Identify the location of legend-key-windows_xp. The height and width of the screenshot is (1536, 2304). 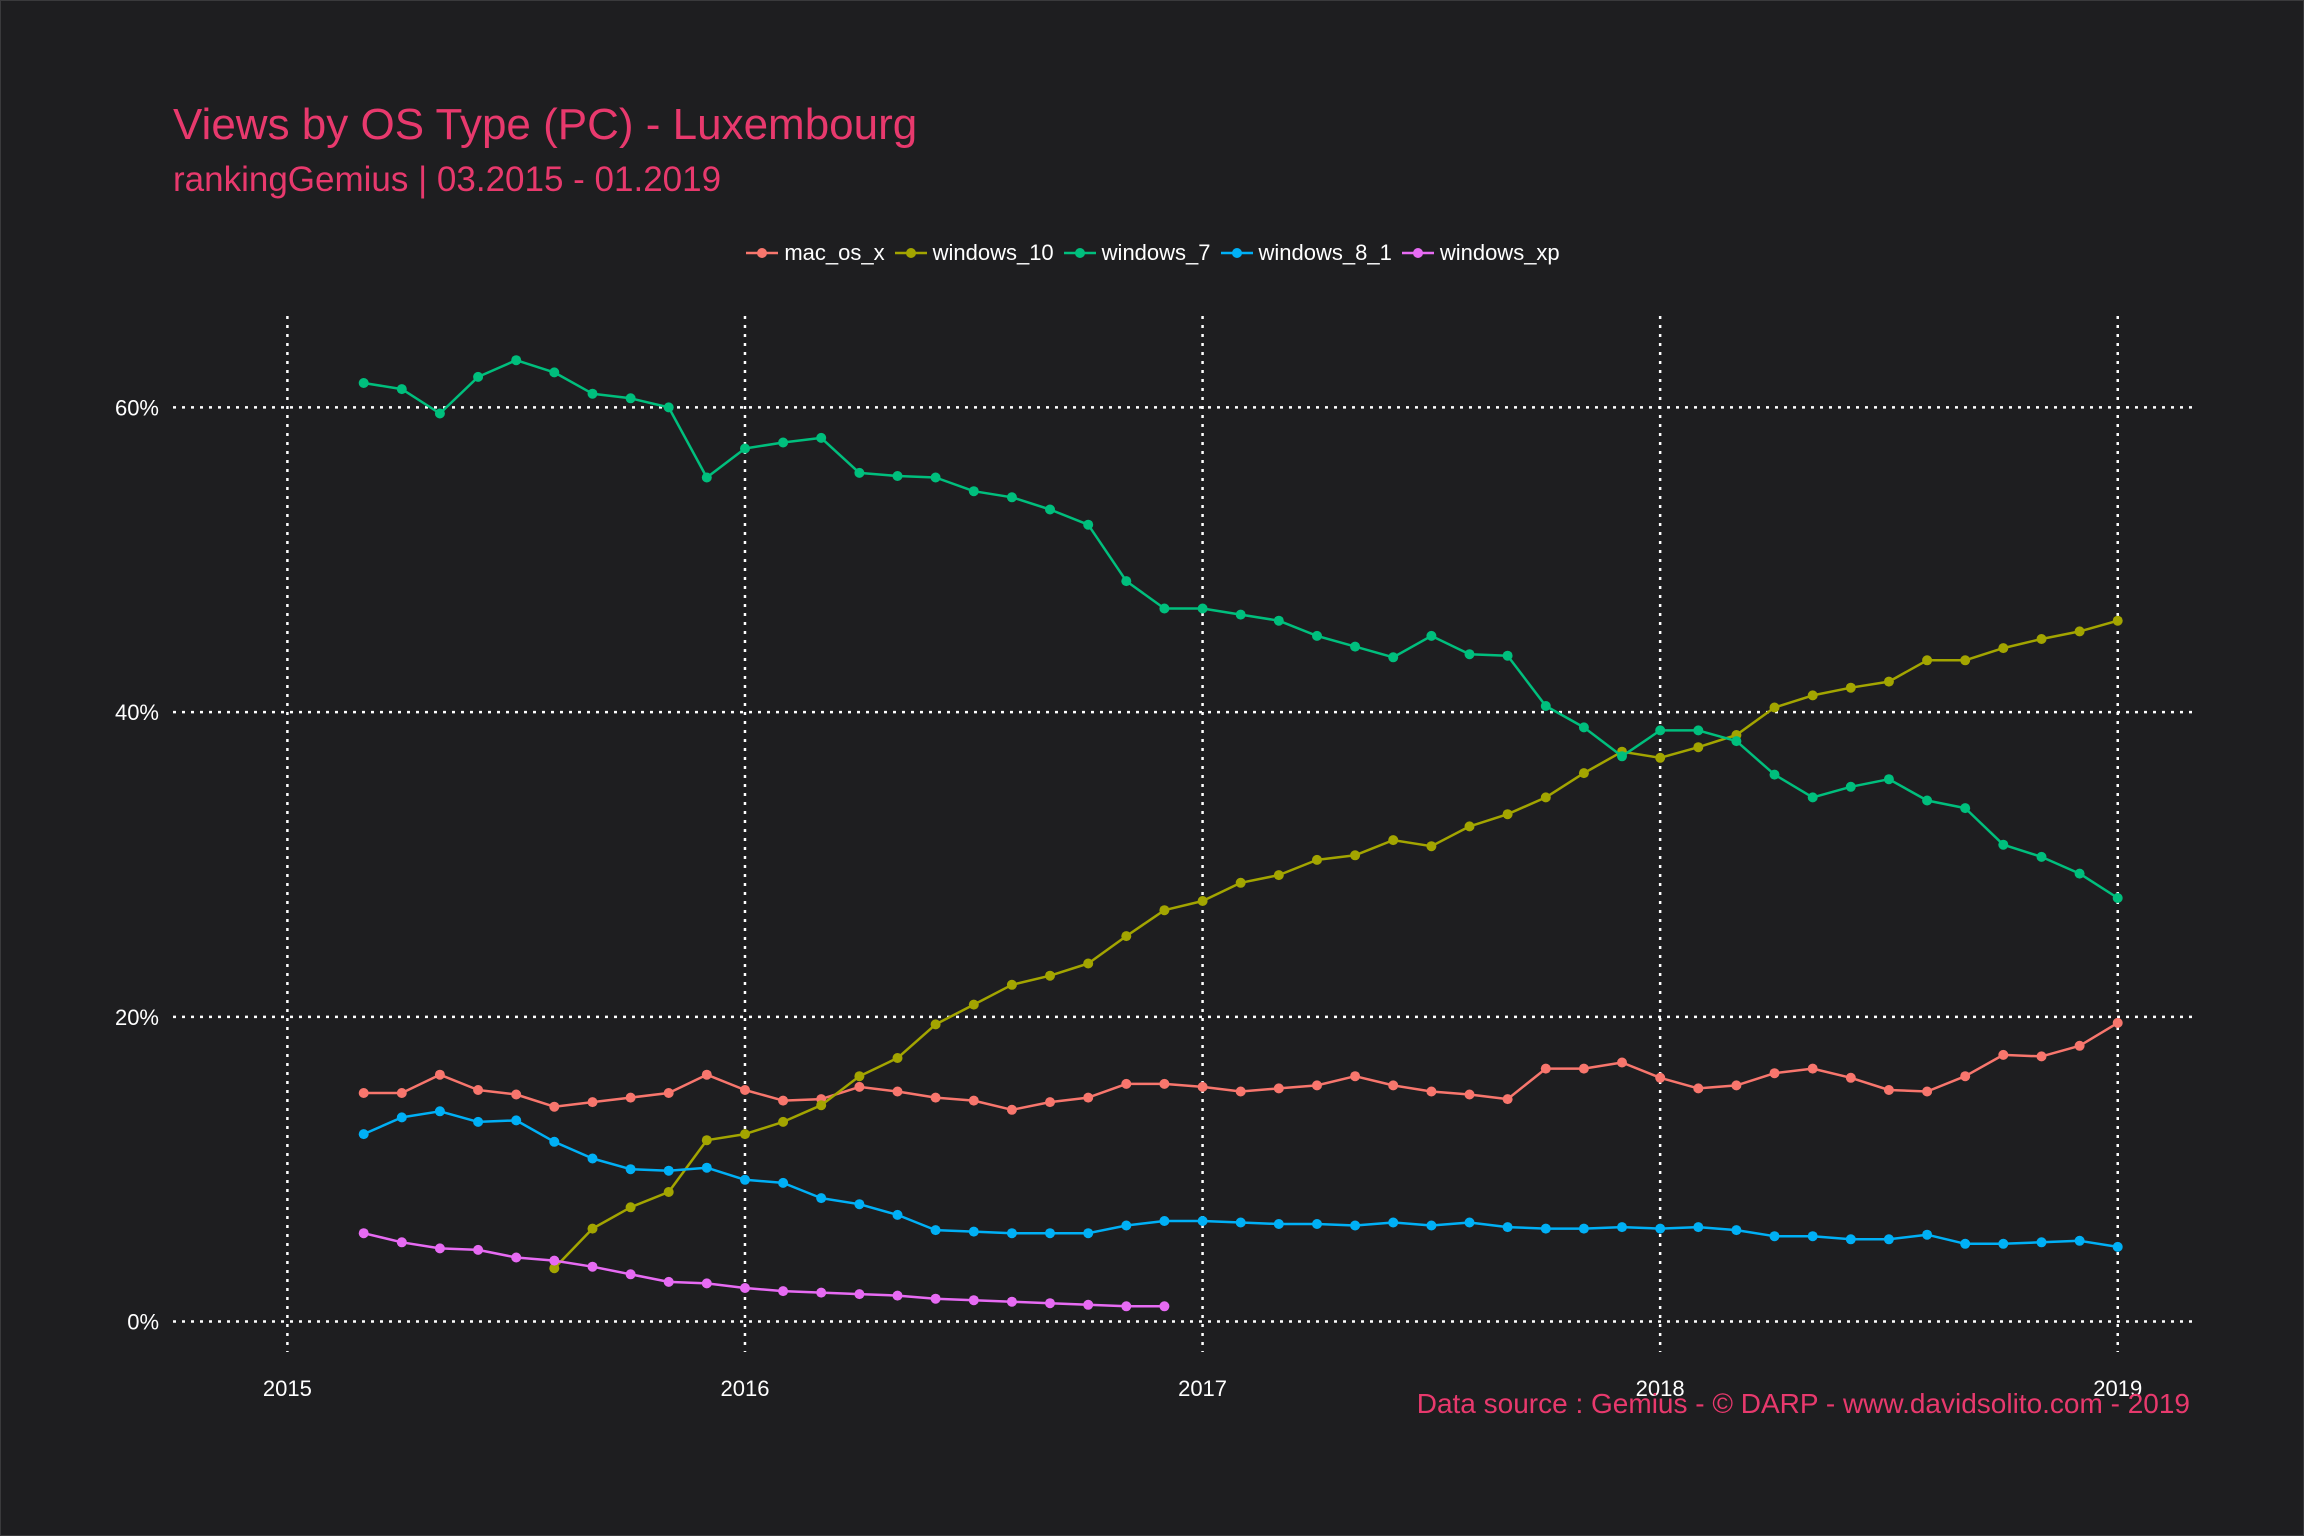
(1417, 253).